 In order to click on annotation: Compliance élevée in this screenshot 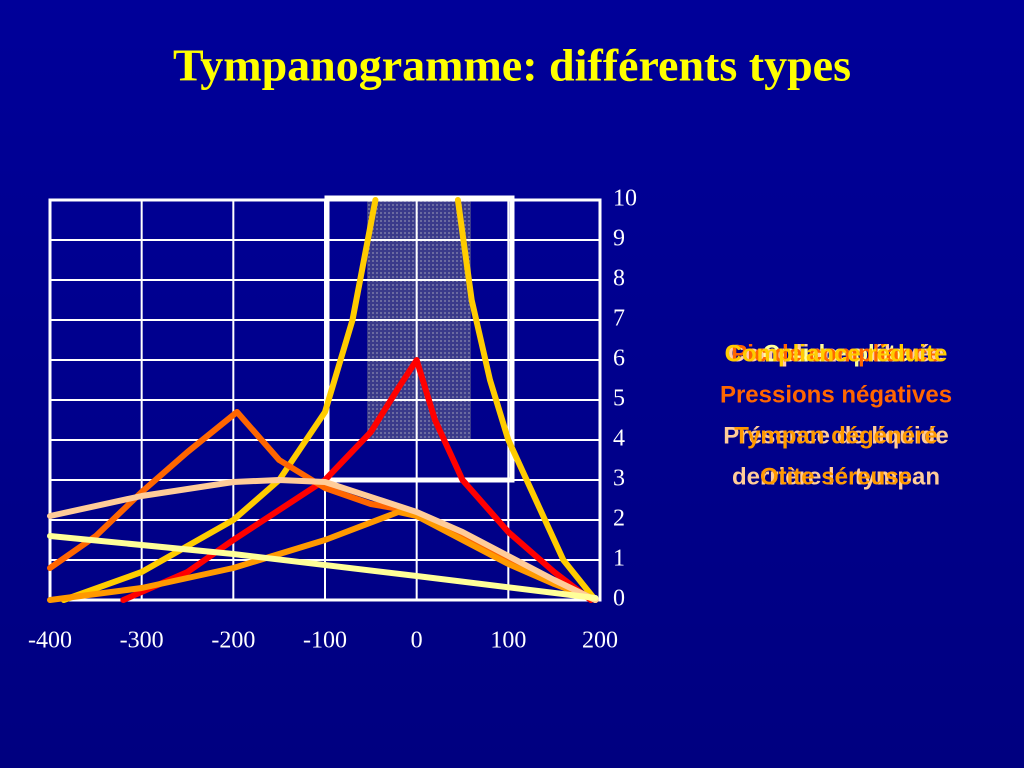, I will do `click(836, 353)`.